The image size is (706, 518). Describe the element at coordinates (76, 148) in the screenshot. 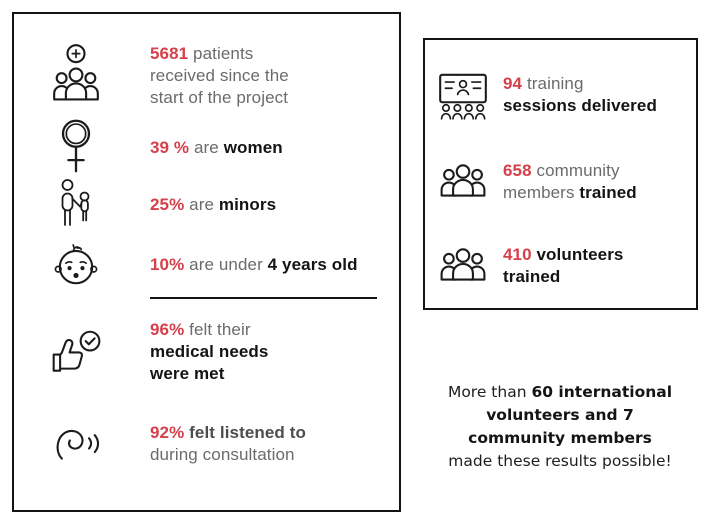

I see `female-icon` at that location.